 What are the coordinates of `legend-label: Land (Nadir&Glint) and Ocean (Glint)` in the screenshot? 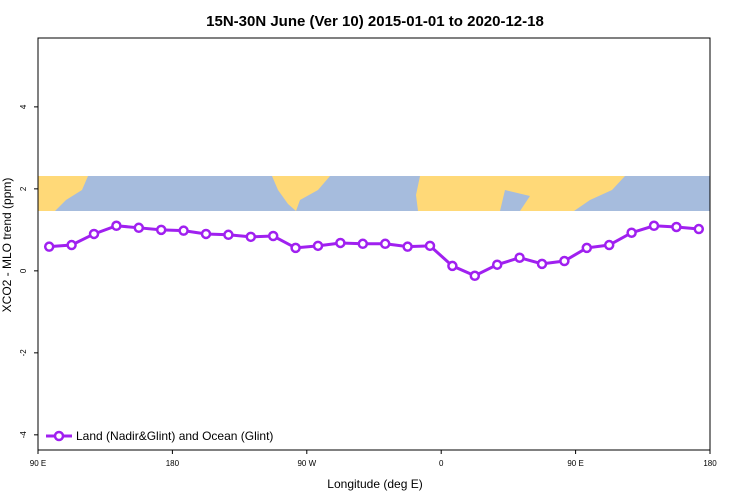 It's located at (174, 436).